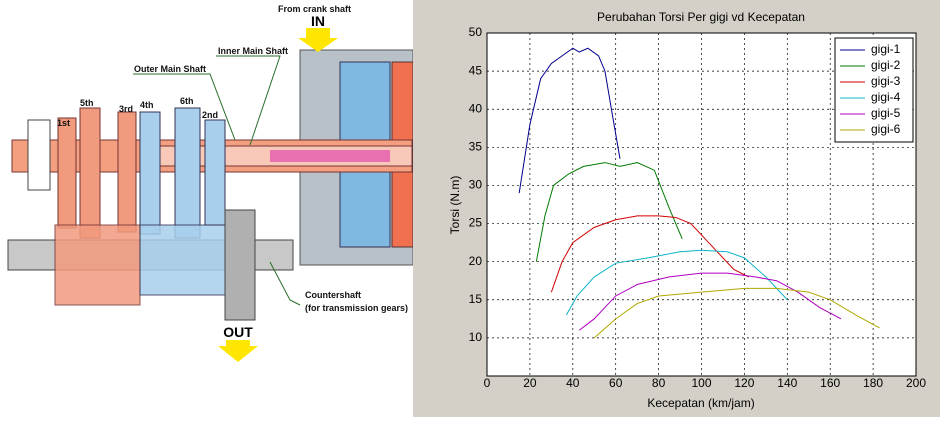  What do you see at coordinates (39, 155) in the screenshot?
I see `bearing` at bounding box center [39, 155].